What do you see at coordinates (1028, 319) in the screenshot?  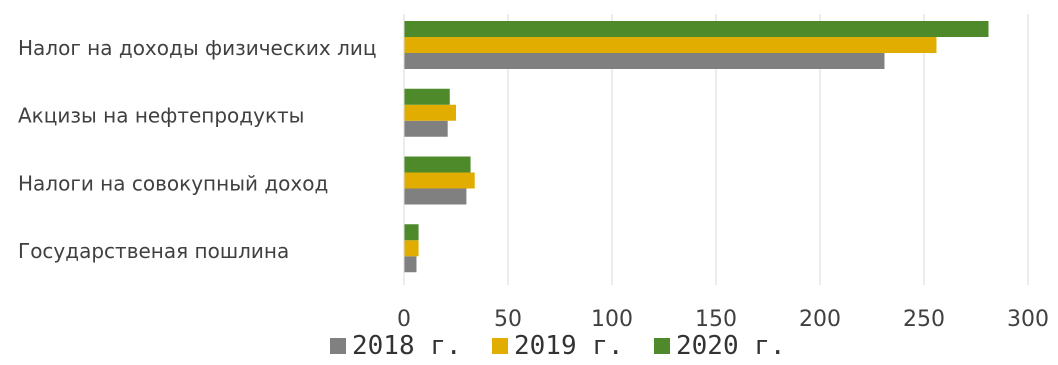 I see `x-tick-label-300: 300` at bounding box center [1028, 319].